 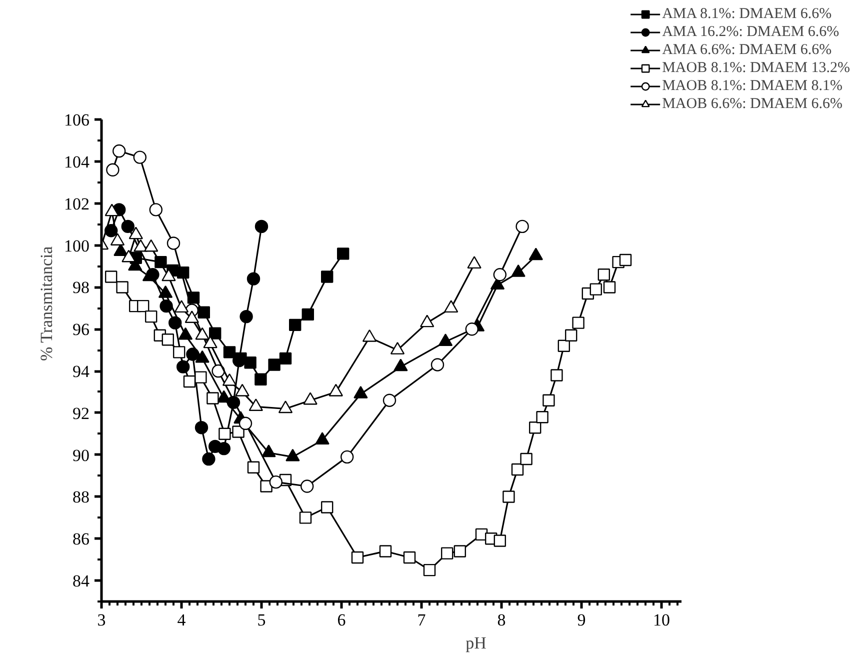 What do you see at coordinates (181, 620) in the screenshot?
I see `x-tick-label: 4` at bounding box center [181, 620].